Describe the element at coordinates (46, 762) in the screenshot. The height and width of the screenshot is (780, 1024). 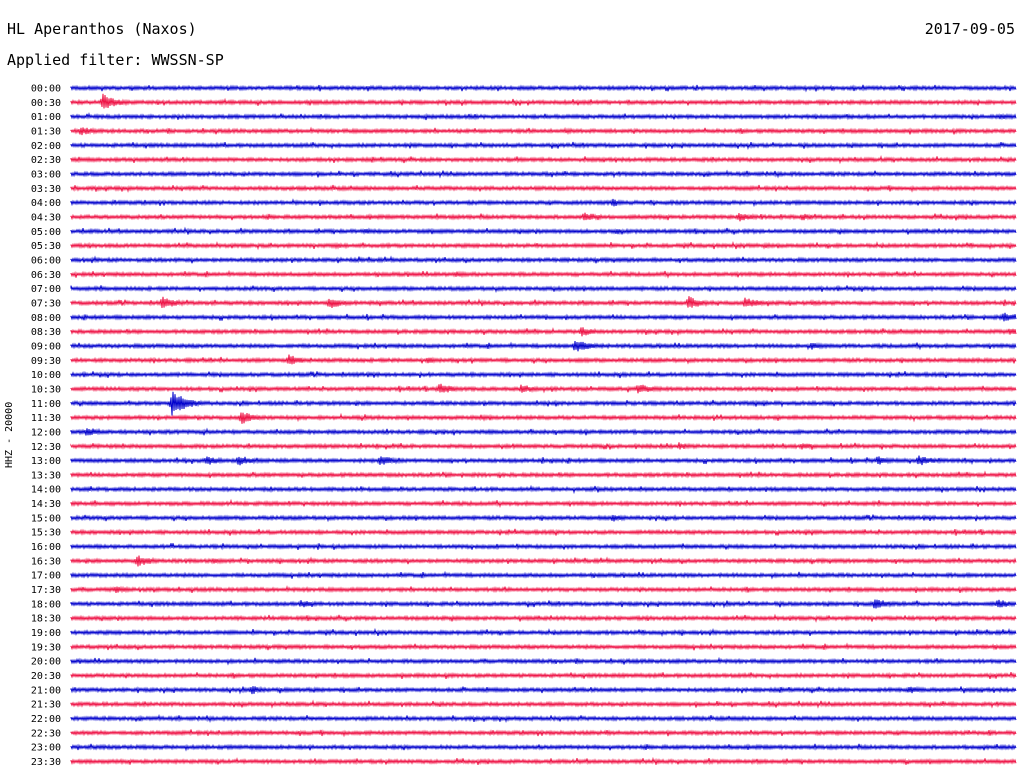
I see `row-label-2330: 23:30` at that location.